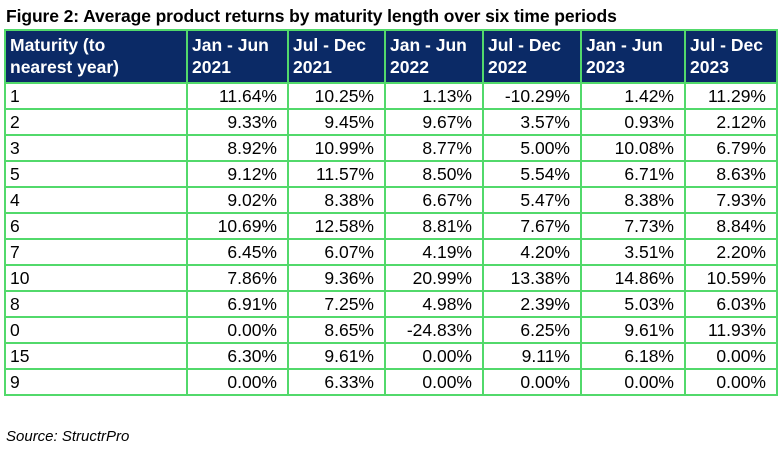  What do you see at coordinates (336, 382) in the screenshot?
I see `return-cell: 6.33%` at bounding box center [336, 382].